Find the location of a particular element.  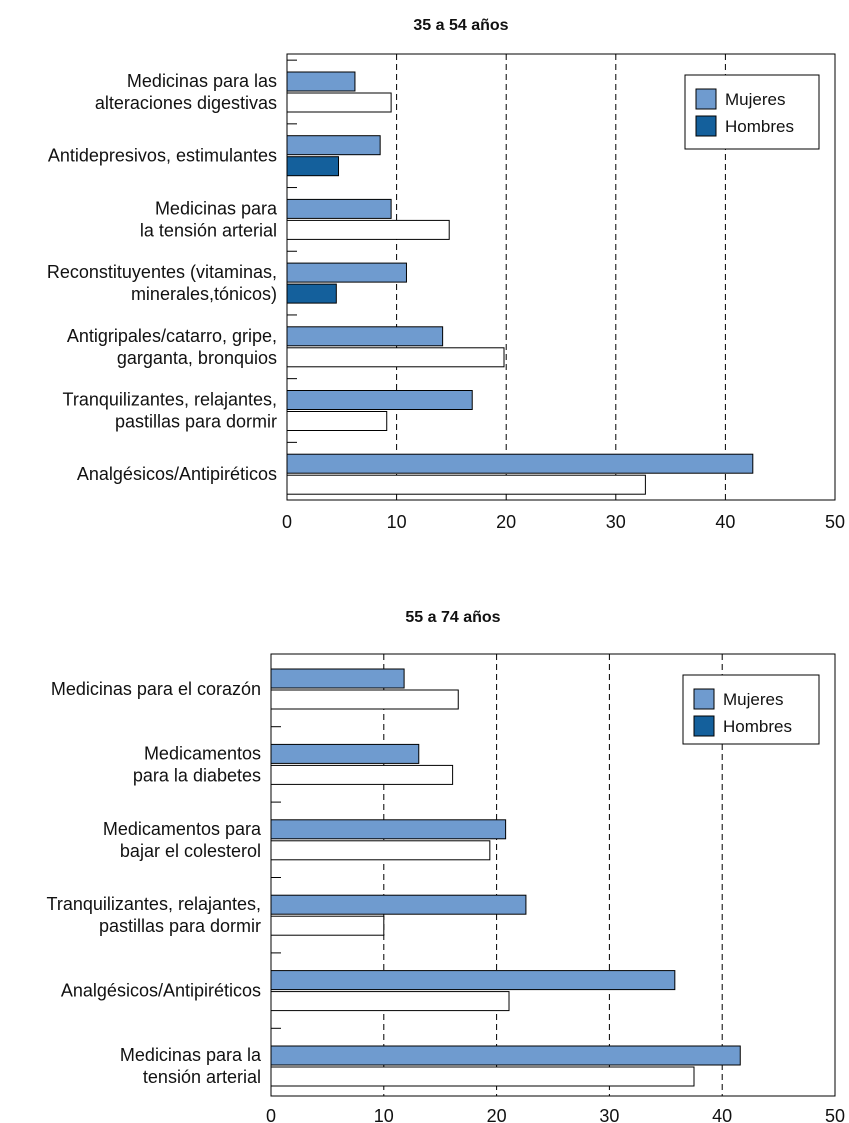

chart-title: 55 a 74 años is located at coordinates (452, 617).